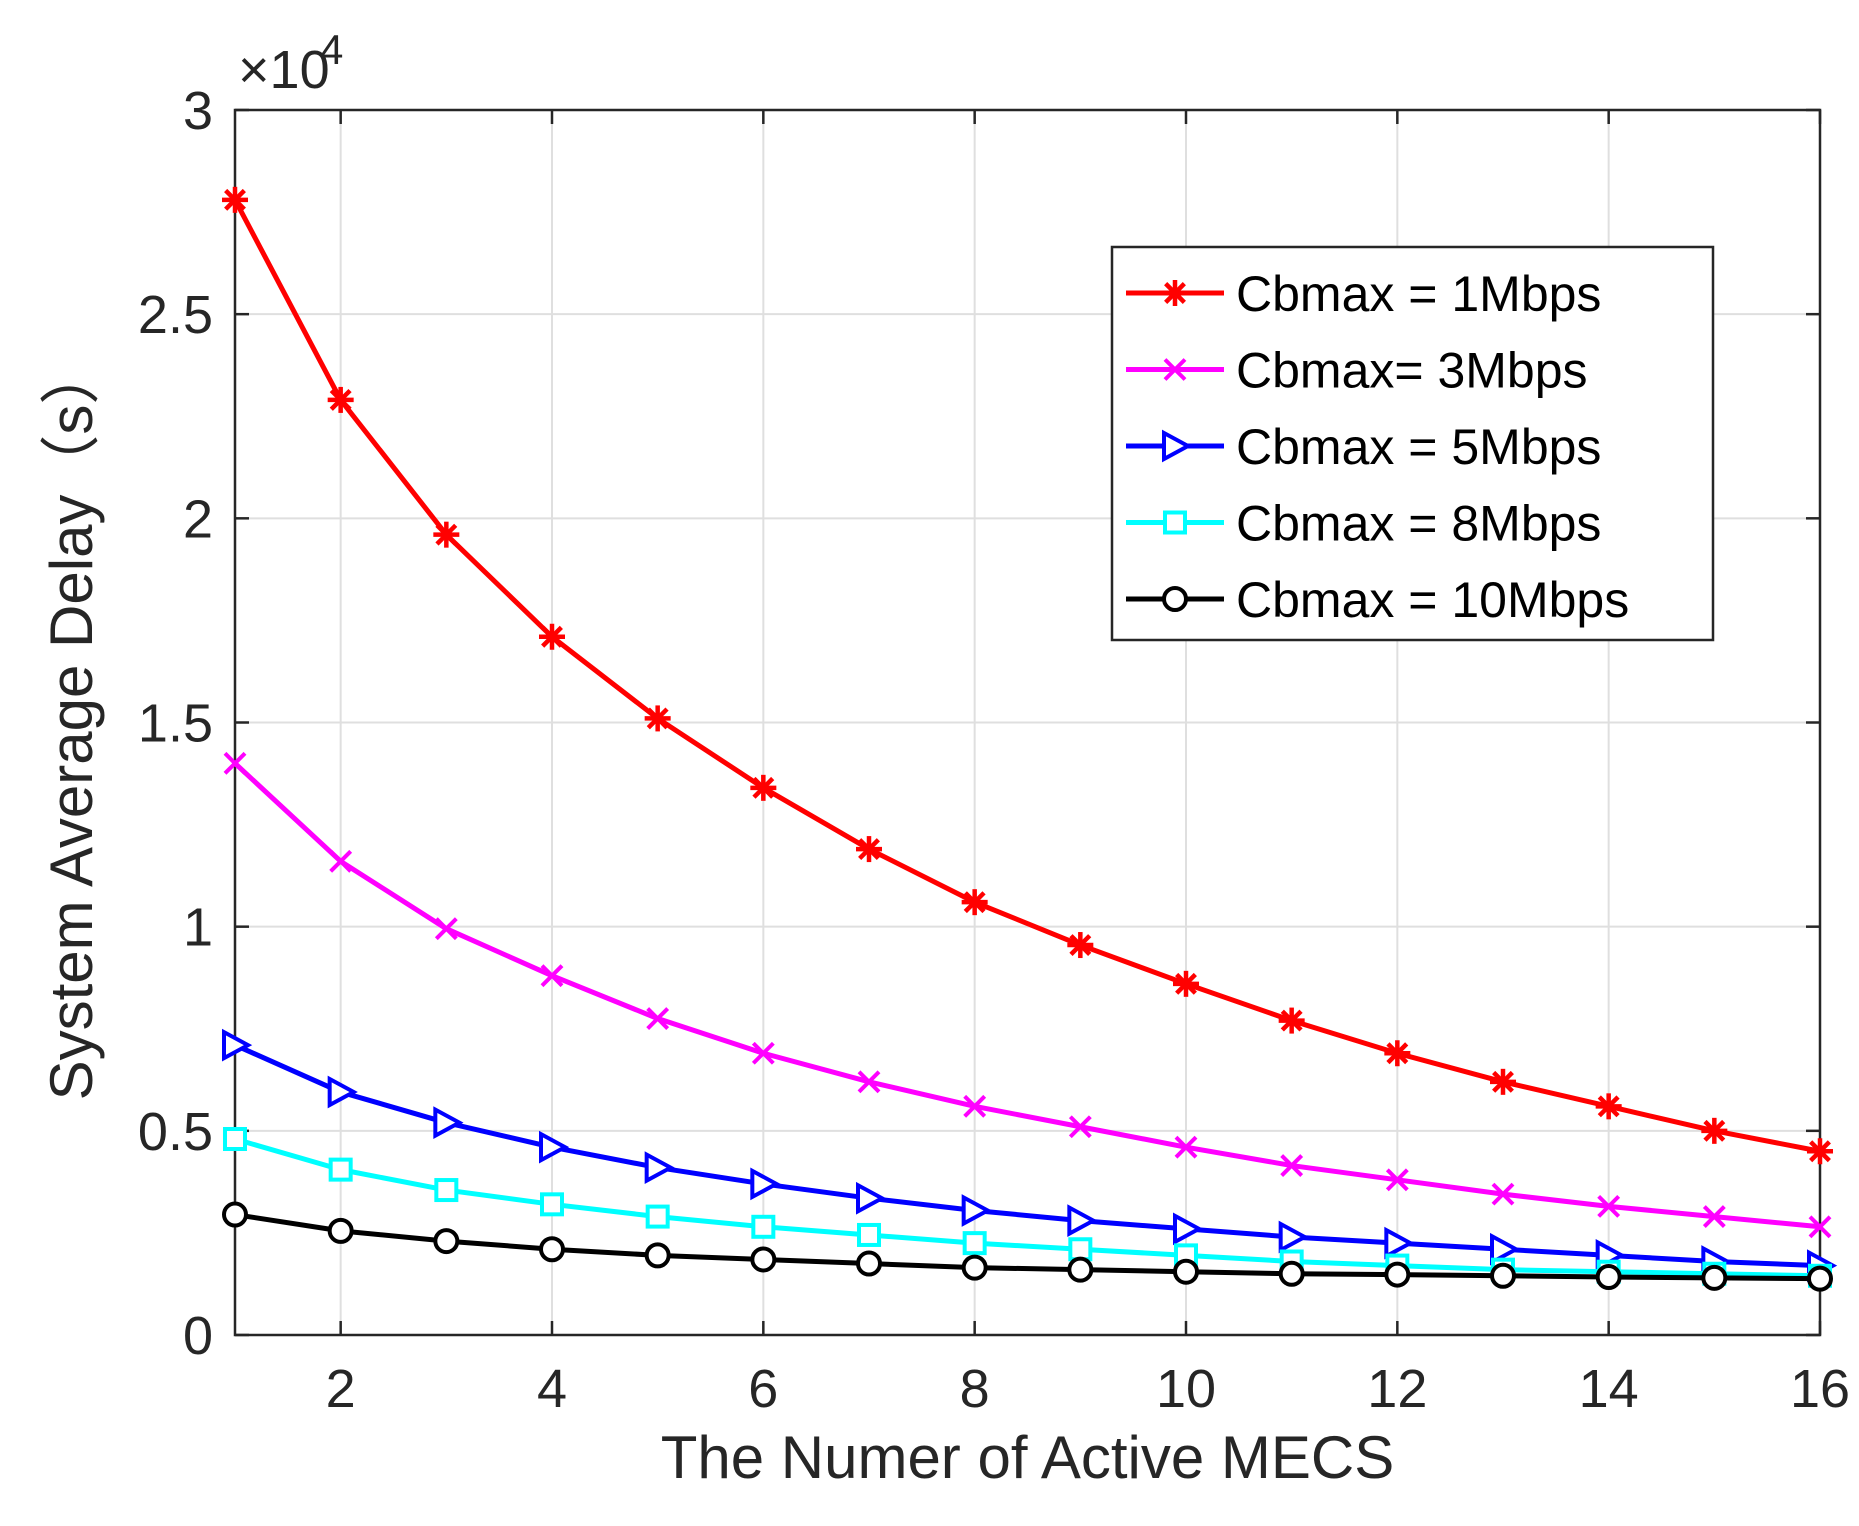 This screenshot has height=1526, width=1859. I want to click on x-tick-label: 12, so click(1397, 1389).